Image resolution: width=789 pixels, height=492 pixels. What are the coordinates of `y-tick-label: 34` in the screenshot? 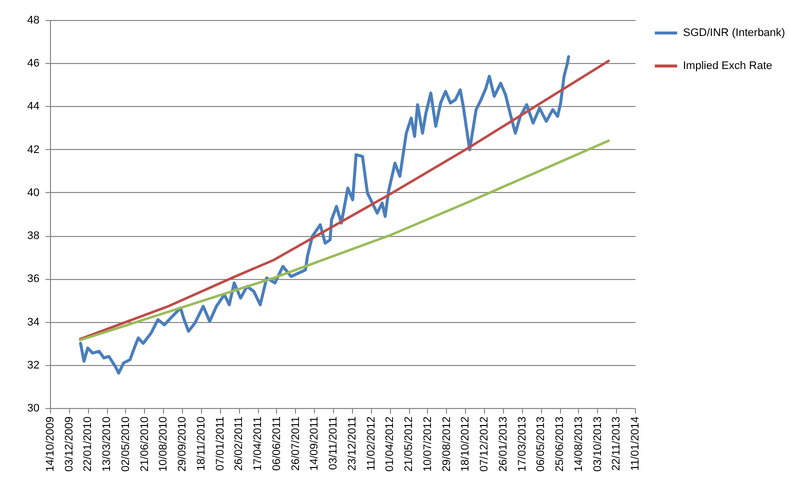 It's located at (33, 322).